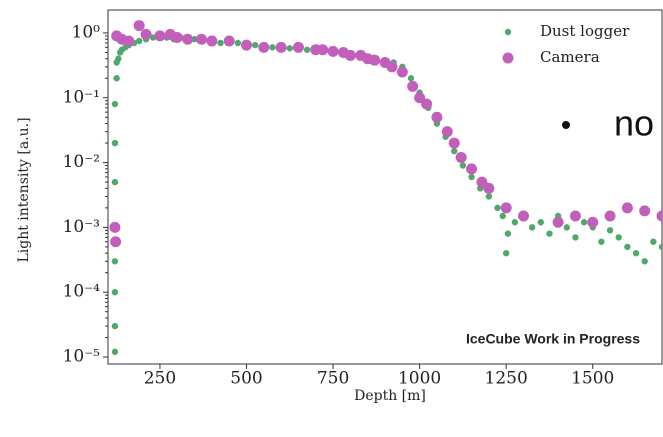 This screenshot has height=437, width=663. Describe the element at coordinates (419, 379) in the screenshot. I see `x-tick-label: 1000` at that location.